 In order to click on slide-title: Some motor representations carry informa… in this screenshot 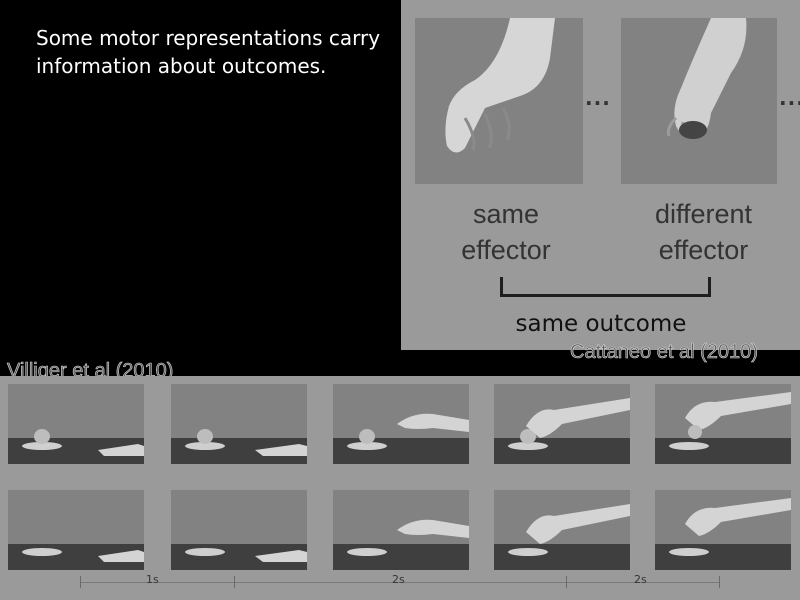, I will do `click(208, 52)`.